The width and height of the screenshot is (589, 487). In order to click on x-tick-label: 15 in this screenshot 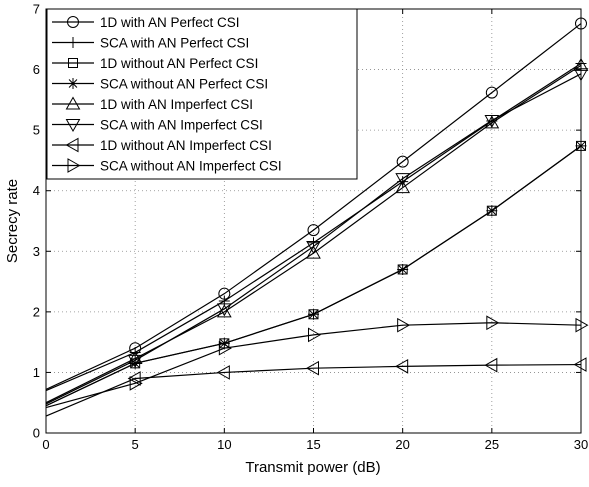, I will do `click(313, 444)`.